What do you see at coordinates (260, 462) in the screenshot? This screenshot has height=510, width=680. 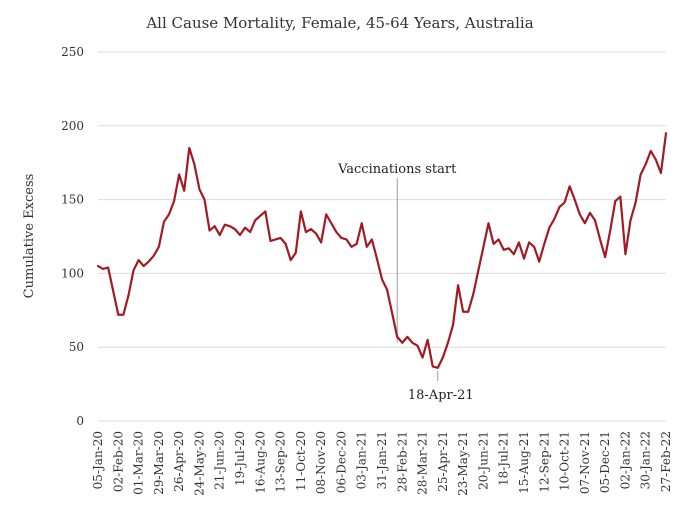 I see `x-tick-label: 16-Aug-20` at bounding box center [260, 462].